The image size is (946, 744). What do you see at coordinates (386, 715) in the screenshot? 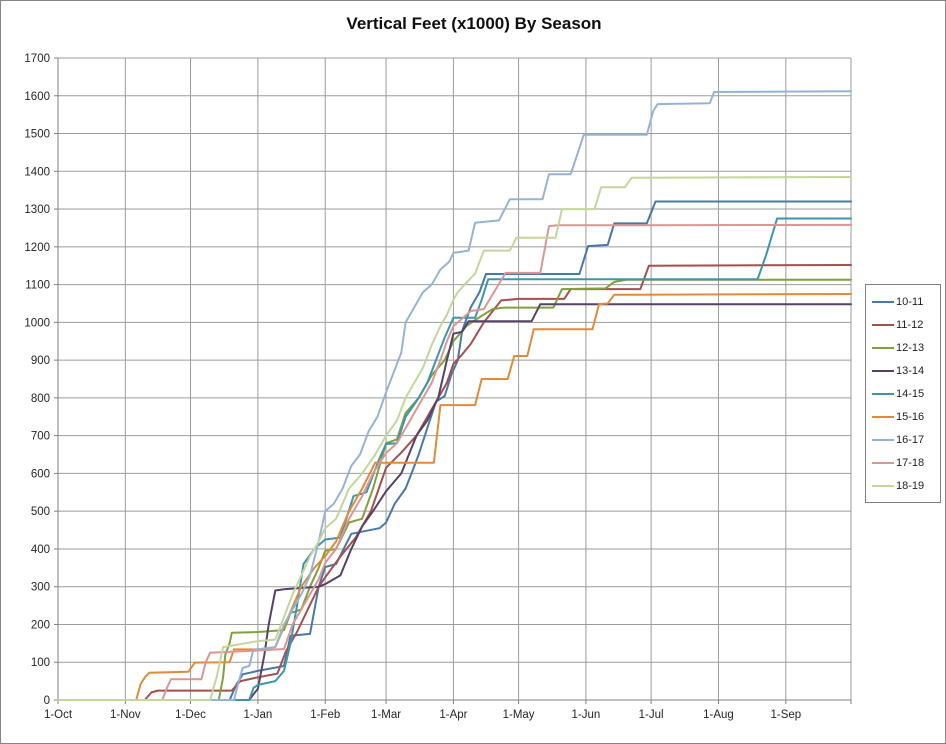
I see `x-axis-label: 1-Mar` at bounding box center [386, 715].